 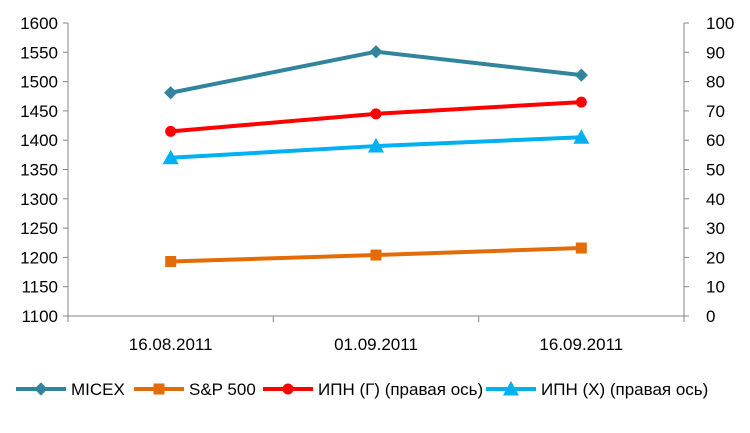 What do you see at coordinates (715, 287) in the screenshot?
I see `right-axis-tick-label: 10` at bounding box center [715, 287].